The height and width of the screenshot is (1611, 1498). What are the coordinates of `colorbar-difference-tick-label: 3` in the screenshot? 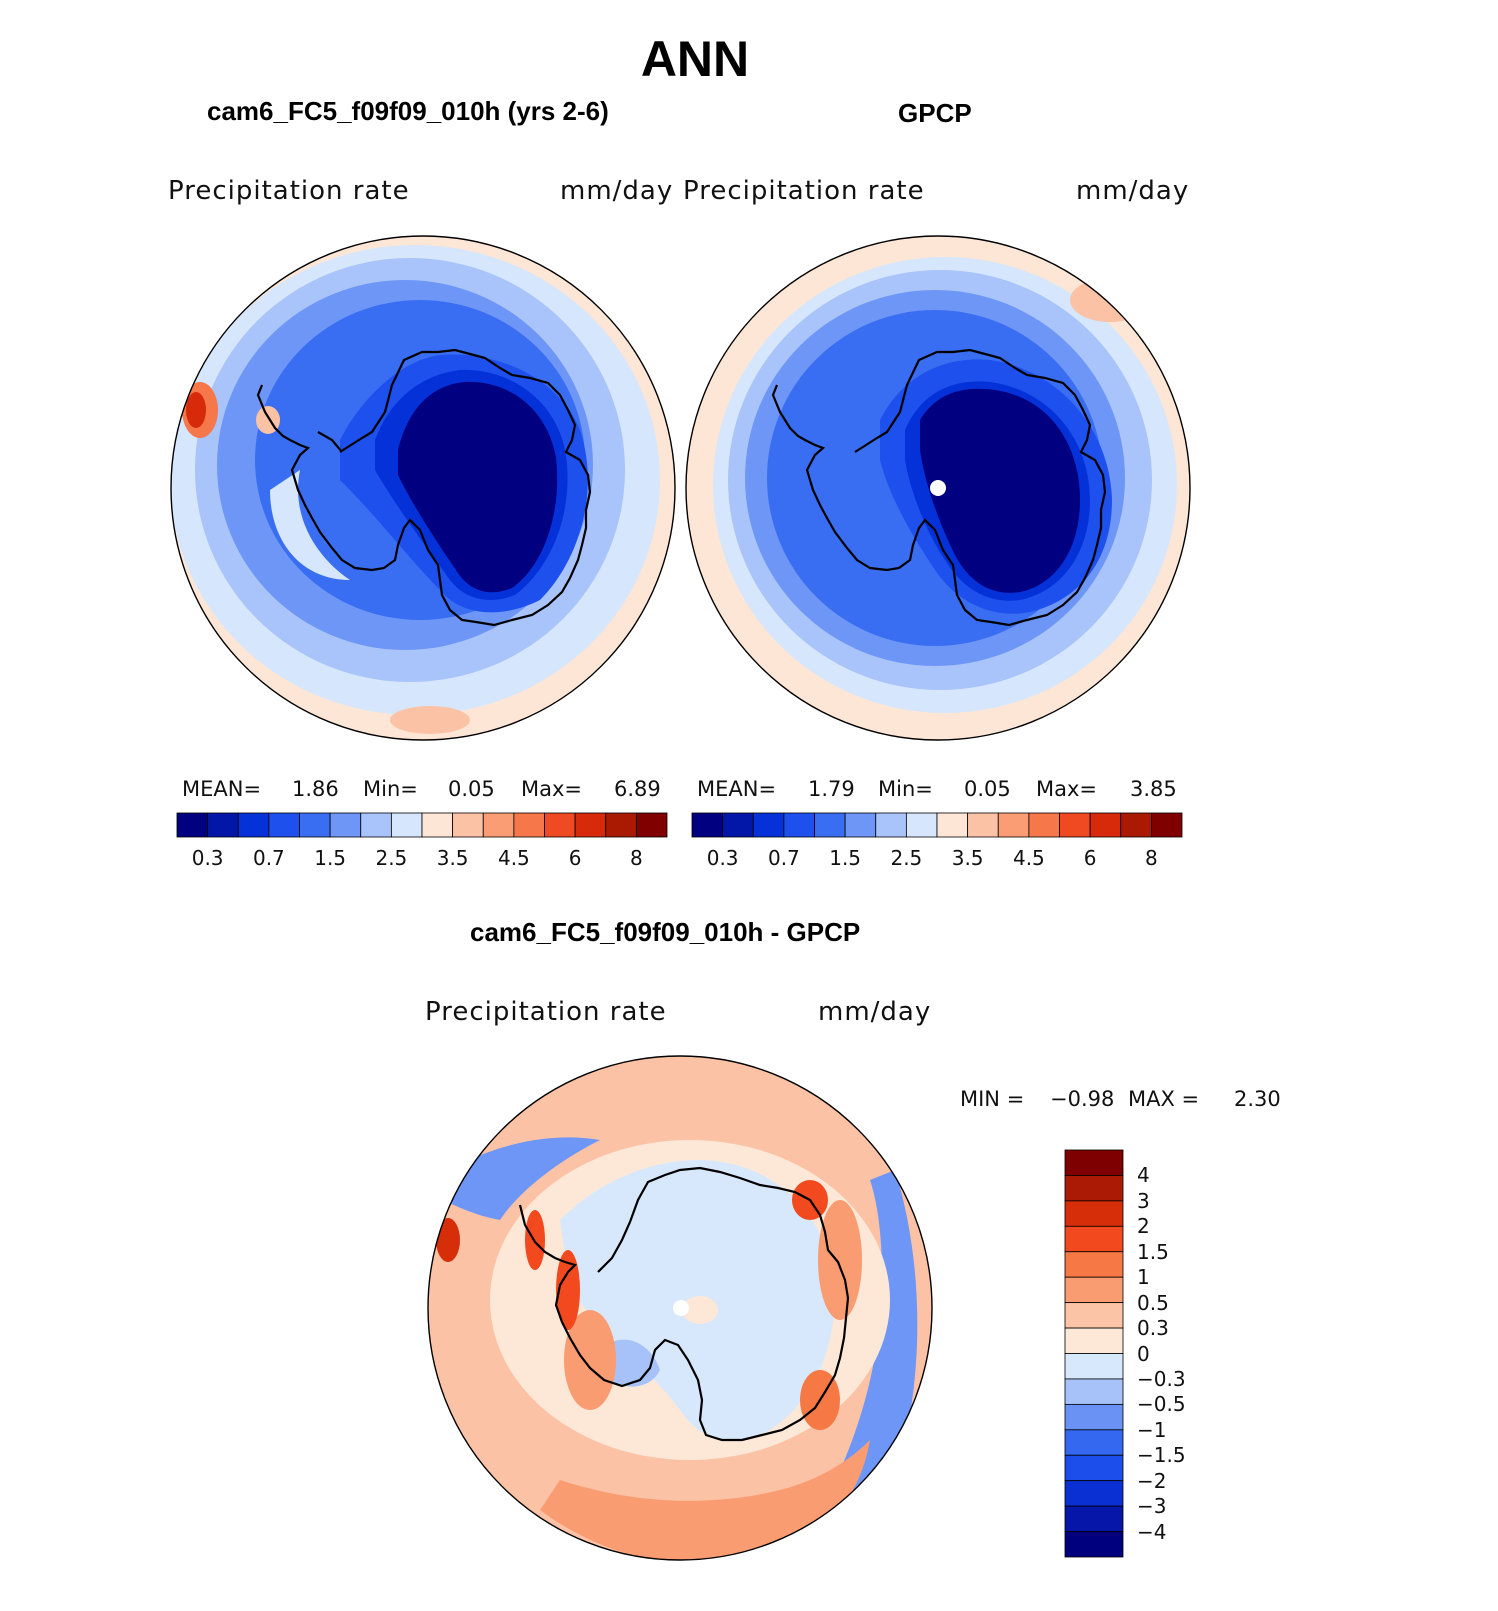 It's located at (1143, 1200).